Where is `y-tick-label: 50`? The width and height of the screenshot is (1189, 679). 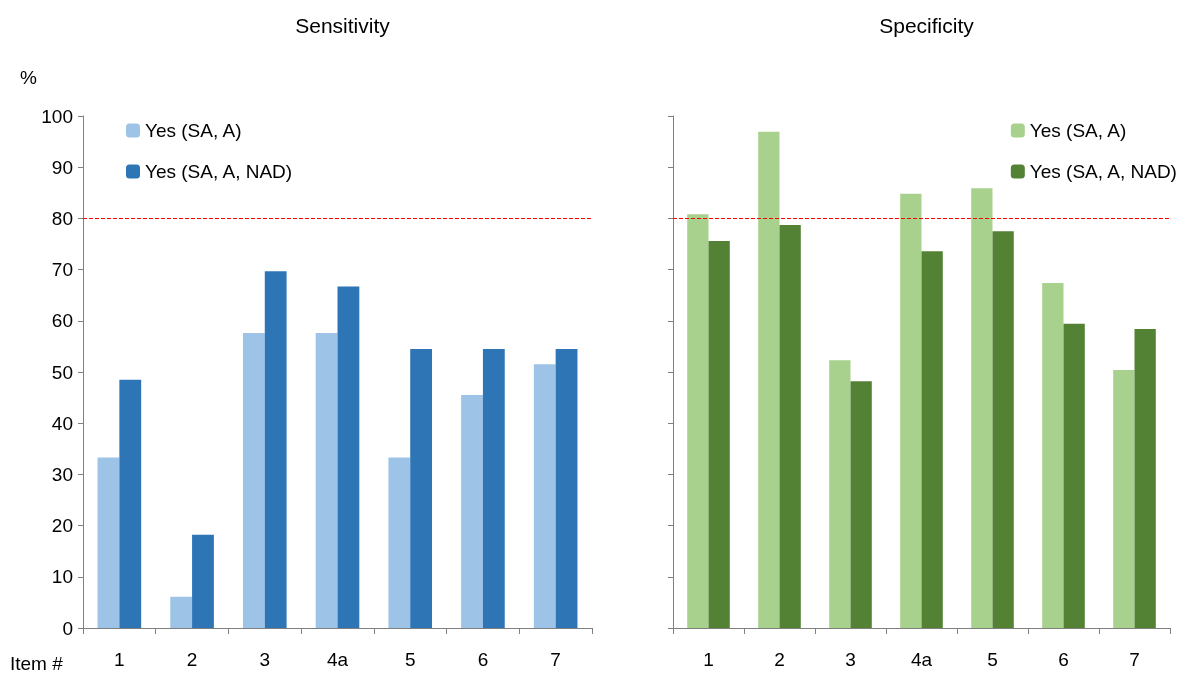
y-tick-label: 50 is located at coordinates (62, 372).